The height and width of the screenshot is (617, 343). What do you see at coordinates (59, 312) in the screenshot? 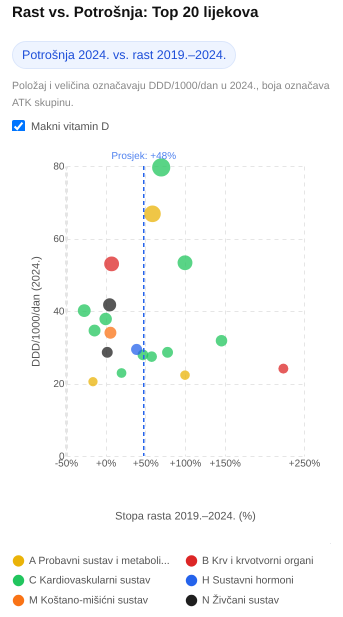
I see `y-tick-label: 40` at bounding box center [59, 312].